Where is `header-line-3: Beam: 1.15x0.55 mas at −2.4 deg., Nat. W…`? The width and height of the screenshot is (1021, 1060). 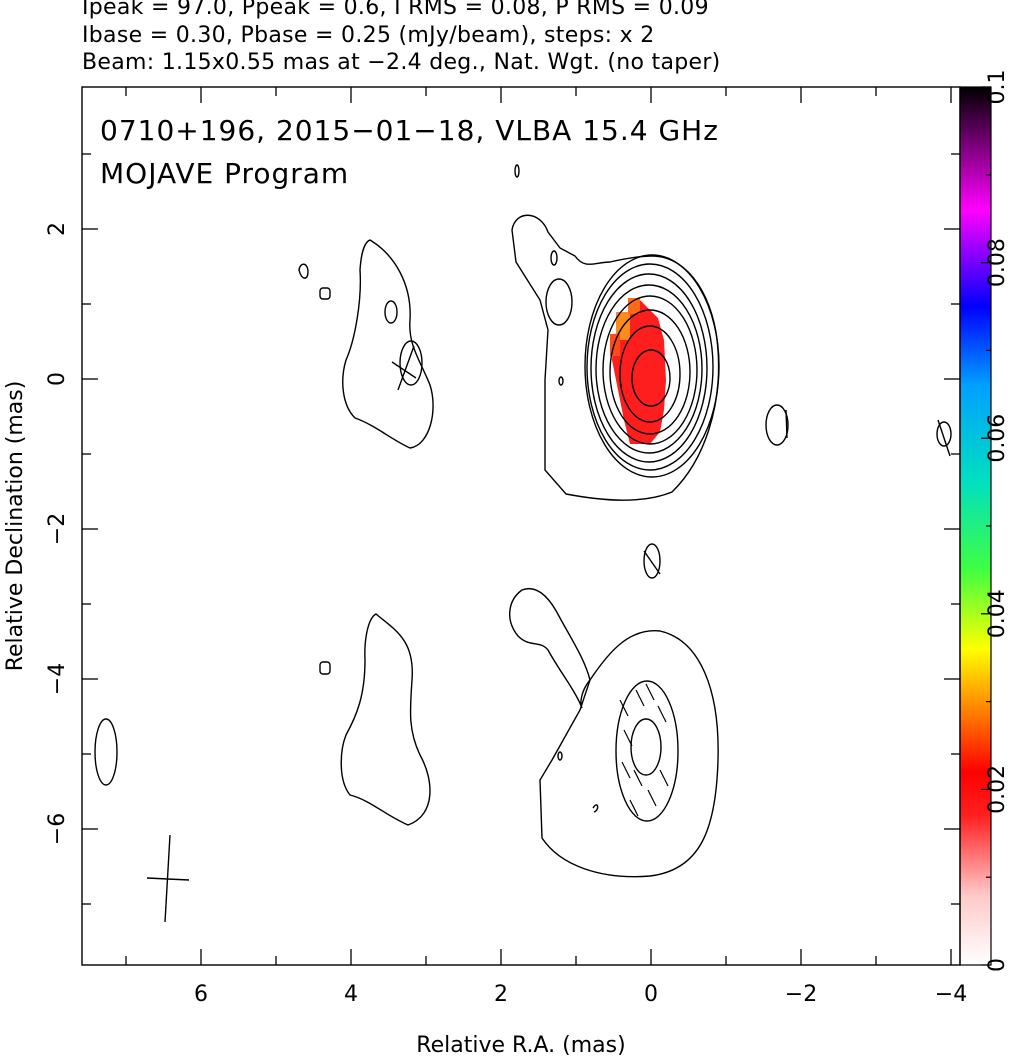
header-line-3: Beam: 1.15x0.55 mas at −2.4 deg., Nat. W… is located at coordinates (401, 62).